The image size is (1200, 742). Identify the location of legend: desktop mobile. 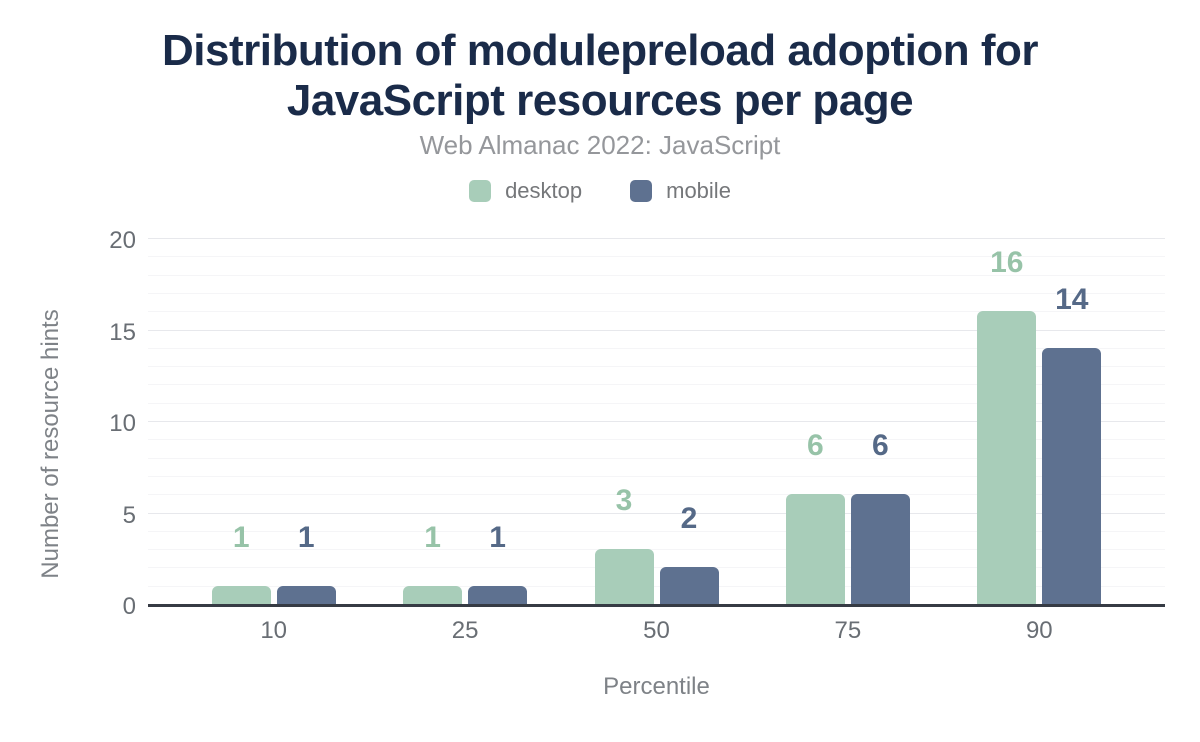
(600, 191).